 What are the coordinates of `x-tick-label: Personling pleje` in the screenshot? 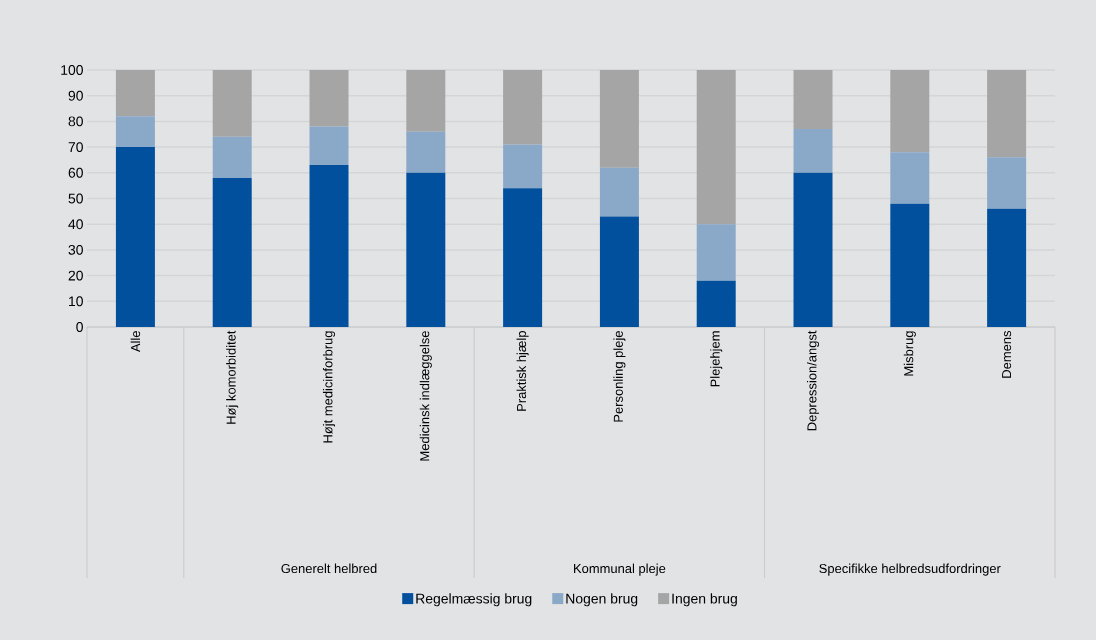 It's located at (619, 376).